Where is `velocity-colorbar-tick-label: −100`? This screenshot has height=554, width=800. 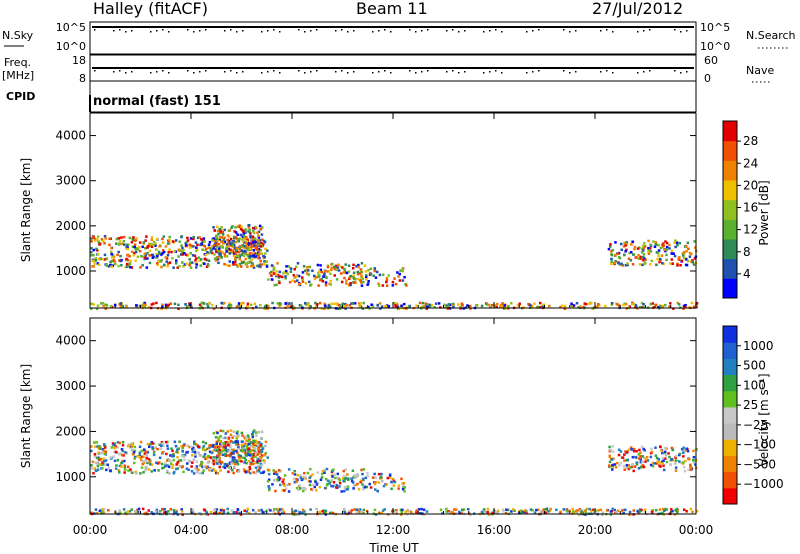 velocity-colorbar-tick-label: −100 is located at coordinates (759, 445).